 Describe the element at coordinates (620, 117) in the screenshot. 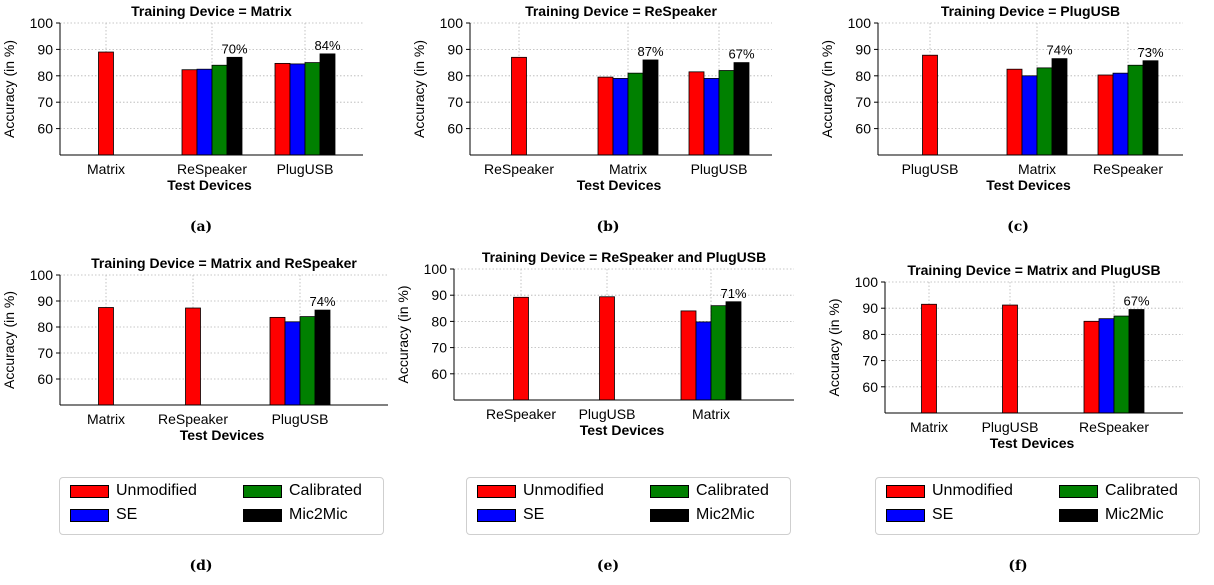

I see `bar-matrix-se` at that location.